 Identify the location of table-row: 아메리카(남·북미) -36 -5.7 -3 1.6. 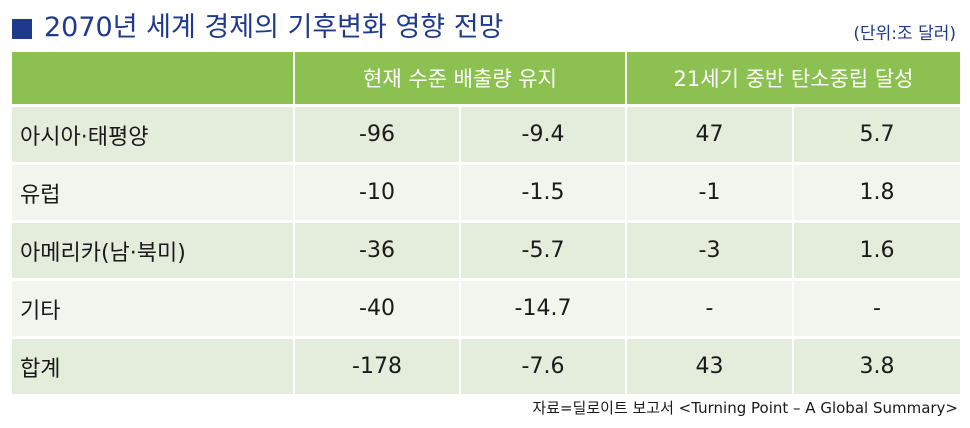
(486, 251).